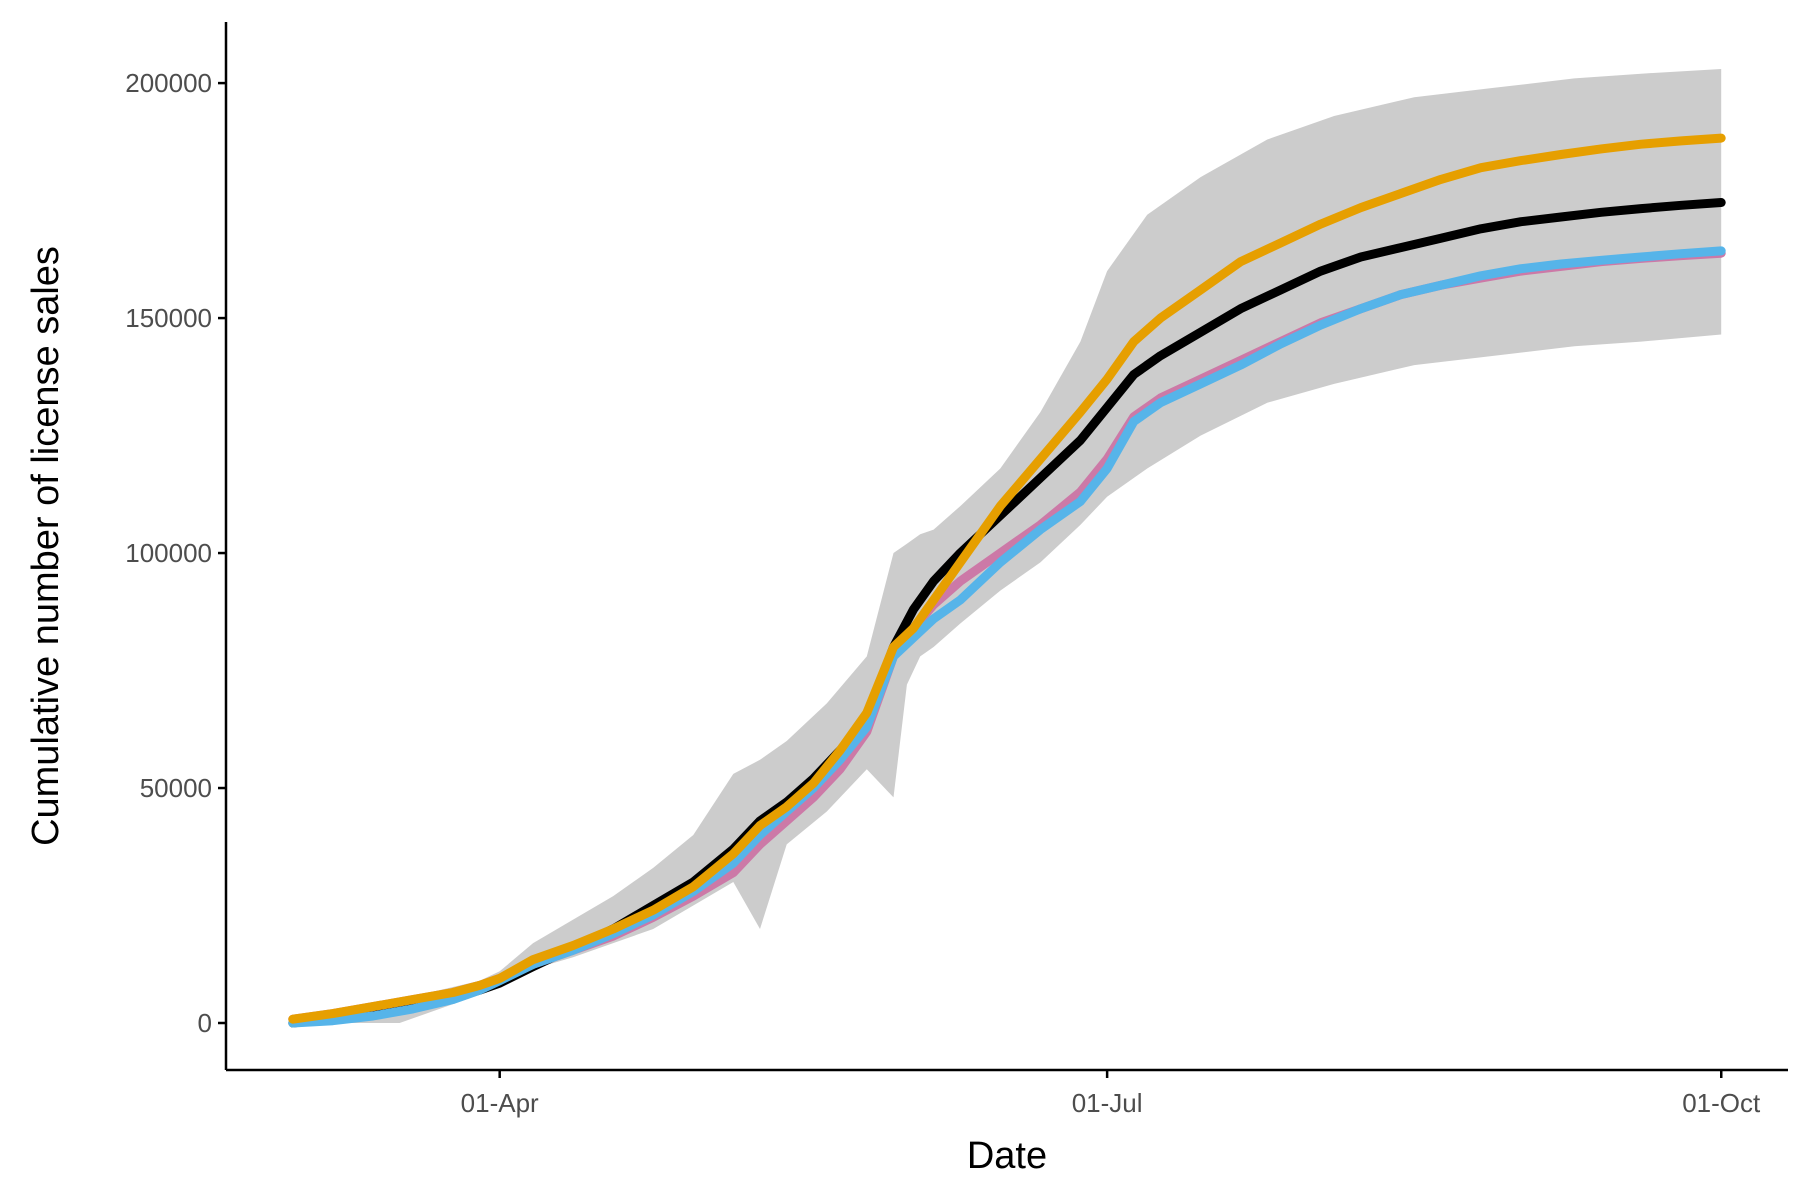  I want to click on x-tick-label: 01-Apr, so click(500, 1103).